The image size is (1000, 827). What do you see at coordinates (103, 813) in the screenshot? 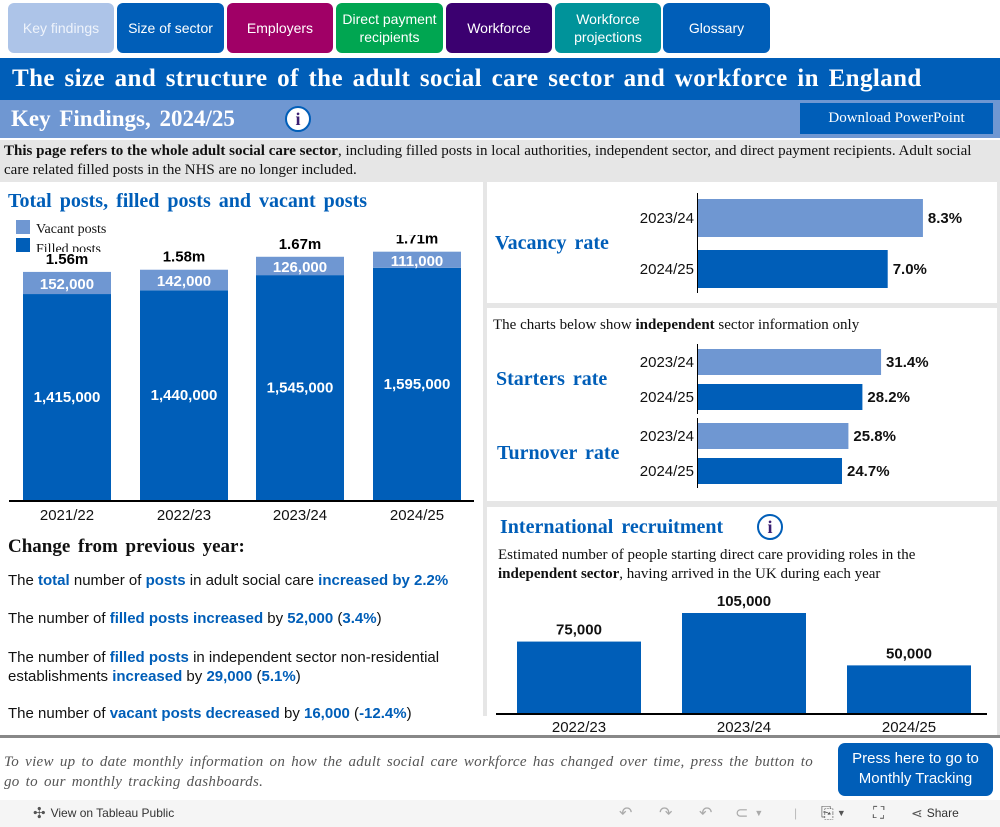
I see `view-on-tableau-link: ✣ View on Tableau Public` at bounding box center [103, 813].